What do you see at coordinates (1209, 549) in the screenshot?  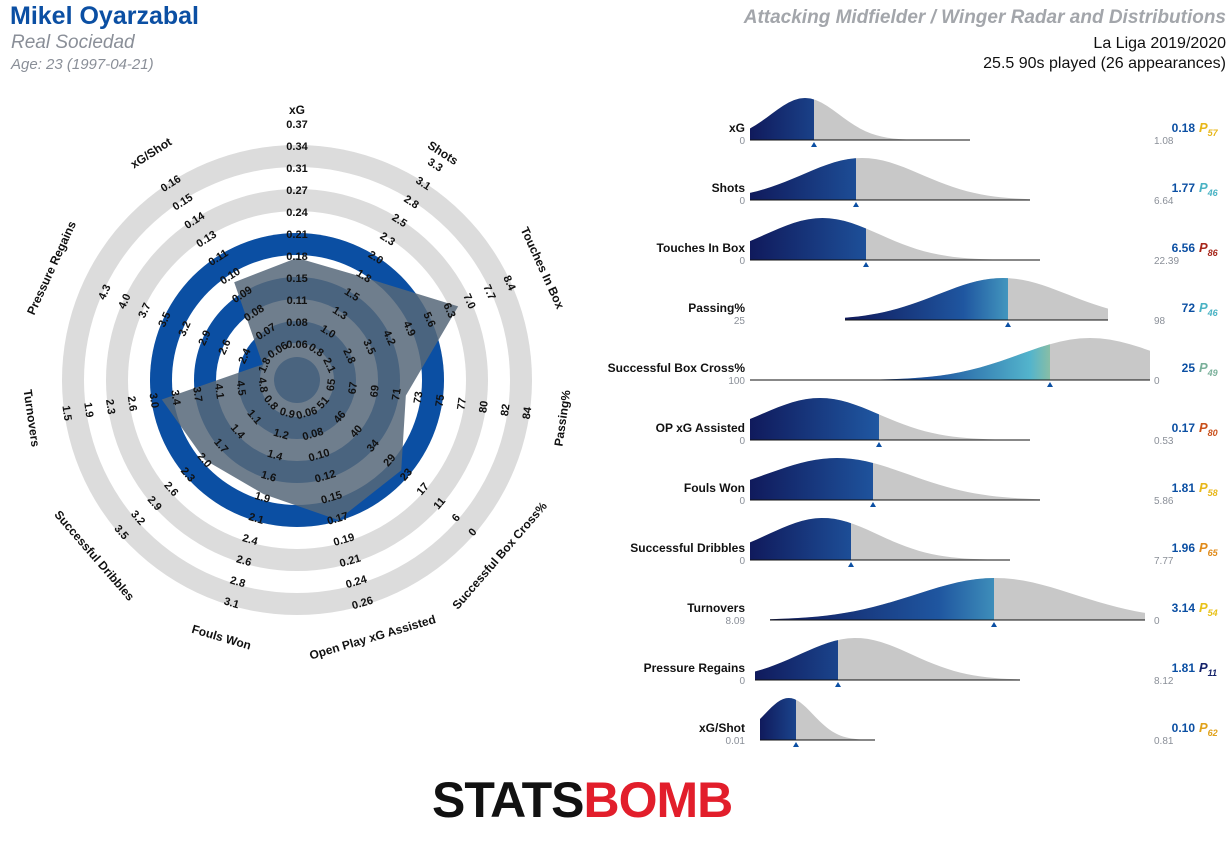 I see `percentile-label: P65` at bounding box center [1209, 549].